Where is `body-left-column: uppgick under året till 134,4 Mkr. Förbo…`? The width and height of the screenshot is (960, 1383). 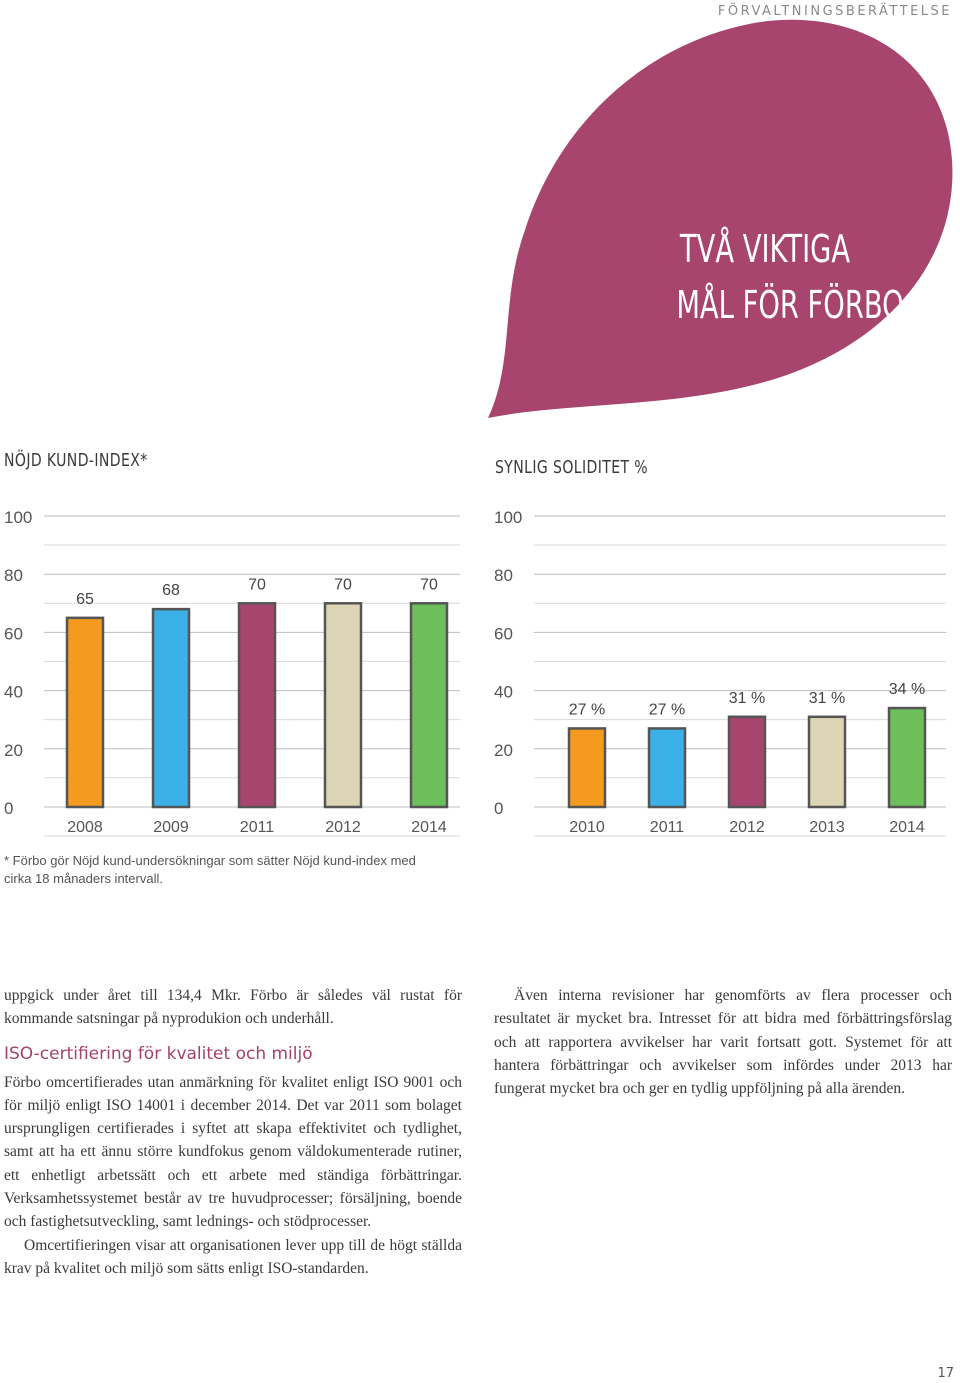
body-left-column: uppgick under året till 134,4 Mkr. Förbo… is located at coordinates (233, 1132).